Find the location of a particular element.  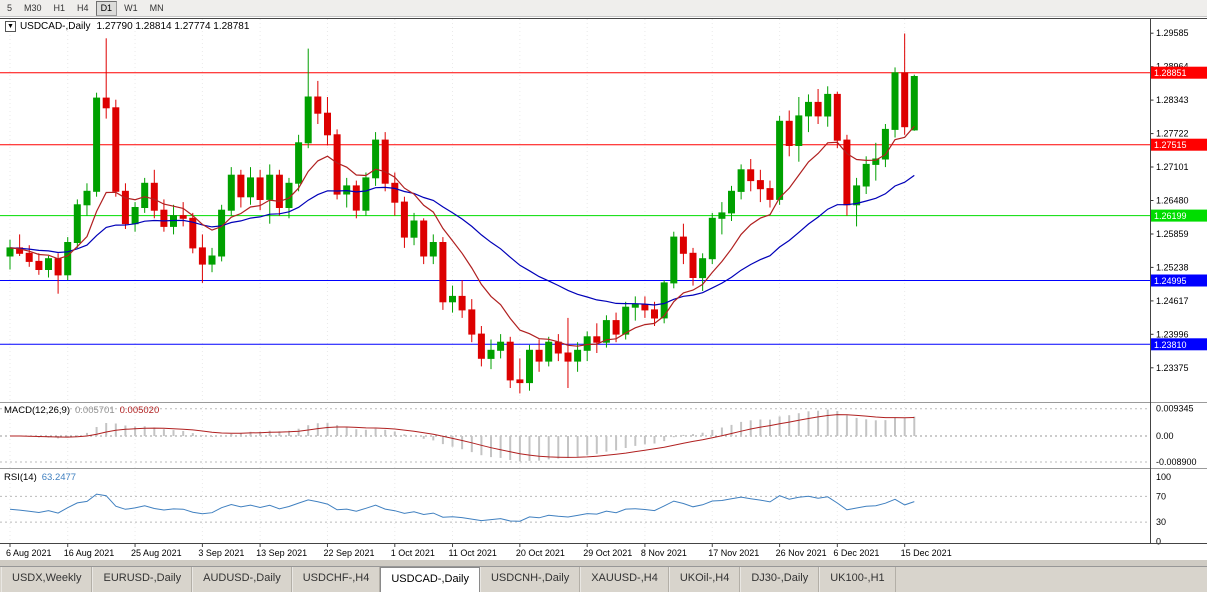

macd-signal-line is located at coordinates (462, 436).